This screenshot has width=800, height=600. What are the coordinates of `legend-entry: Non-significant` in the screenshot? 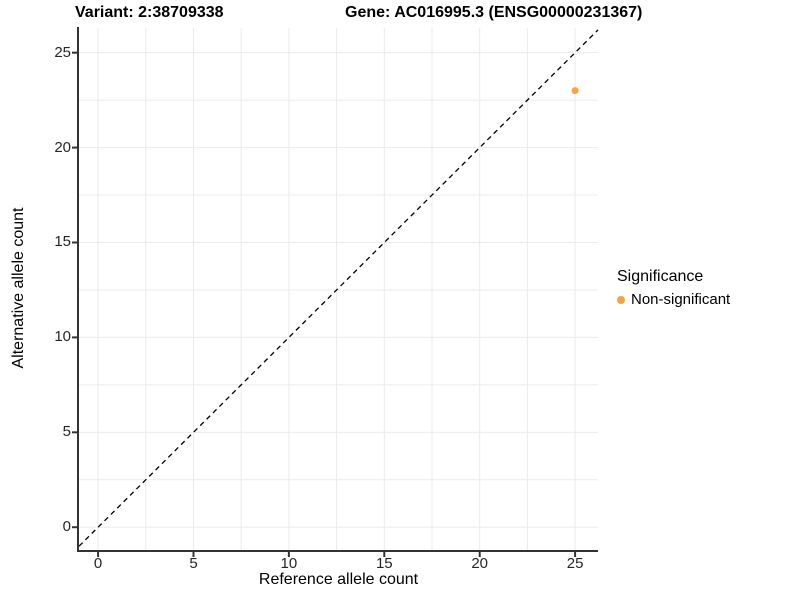 It's located at (673, 299).